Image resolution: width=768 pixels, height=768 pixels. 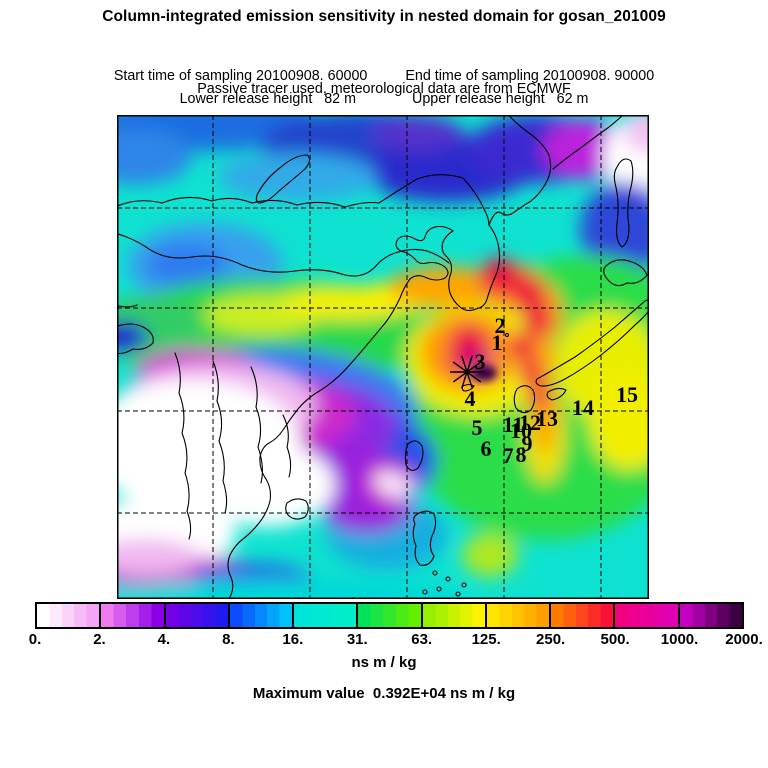 What do you see at coordinates (497, 342) in the screenshot?
I see `station-marker-1: 1` at bounding box center [497, 342].